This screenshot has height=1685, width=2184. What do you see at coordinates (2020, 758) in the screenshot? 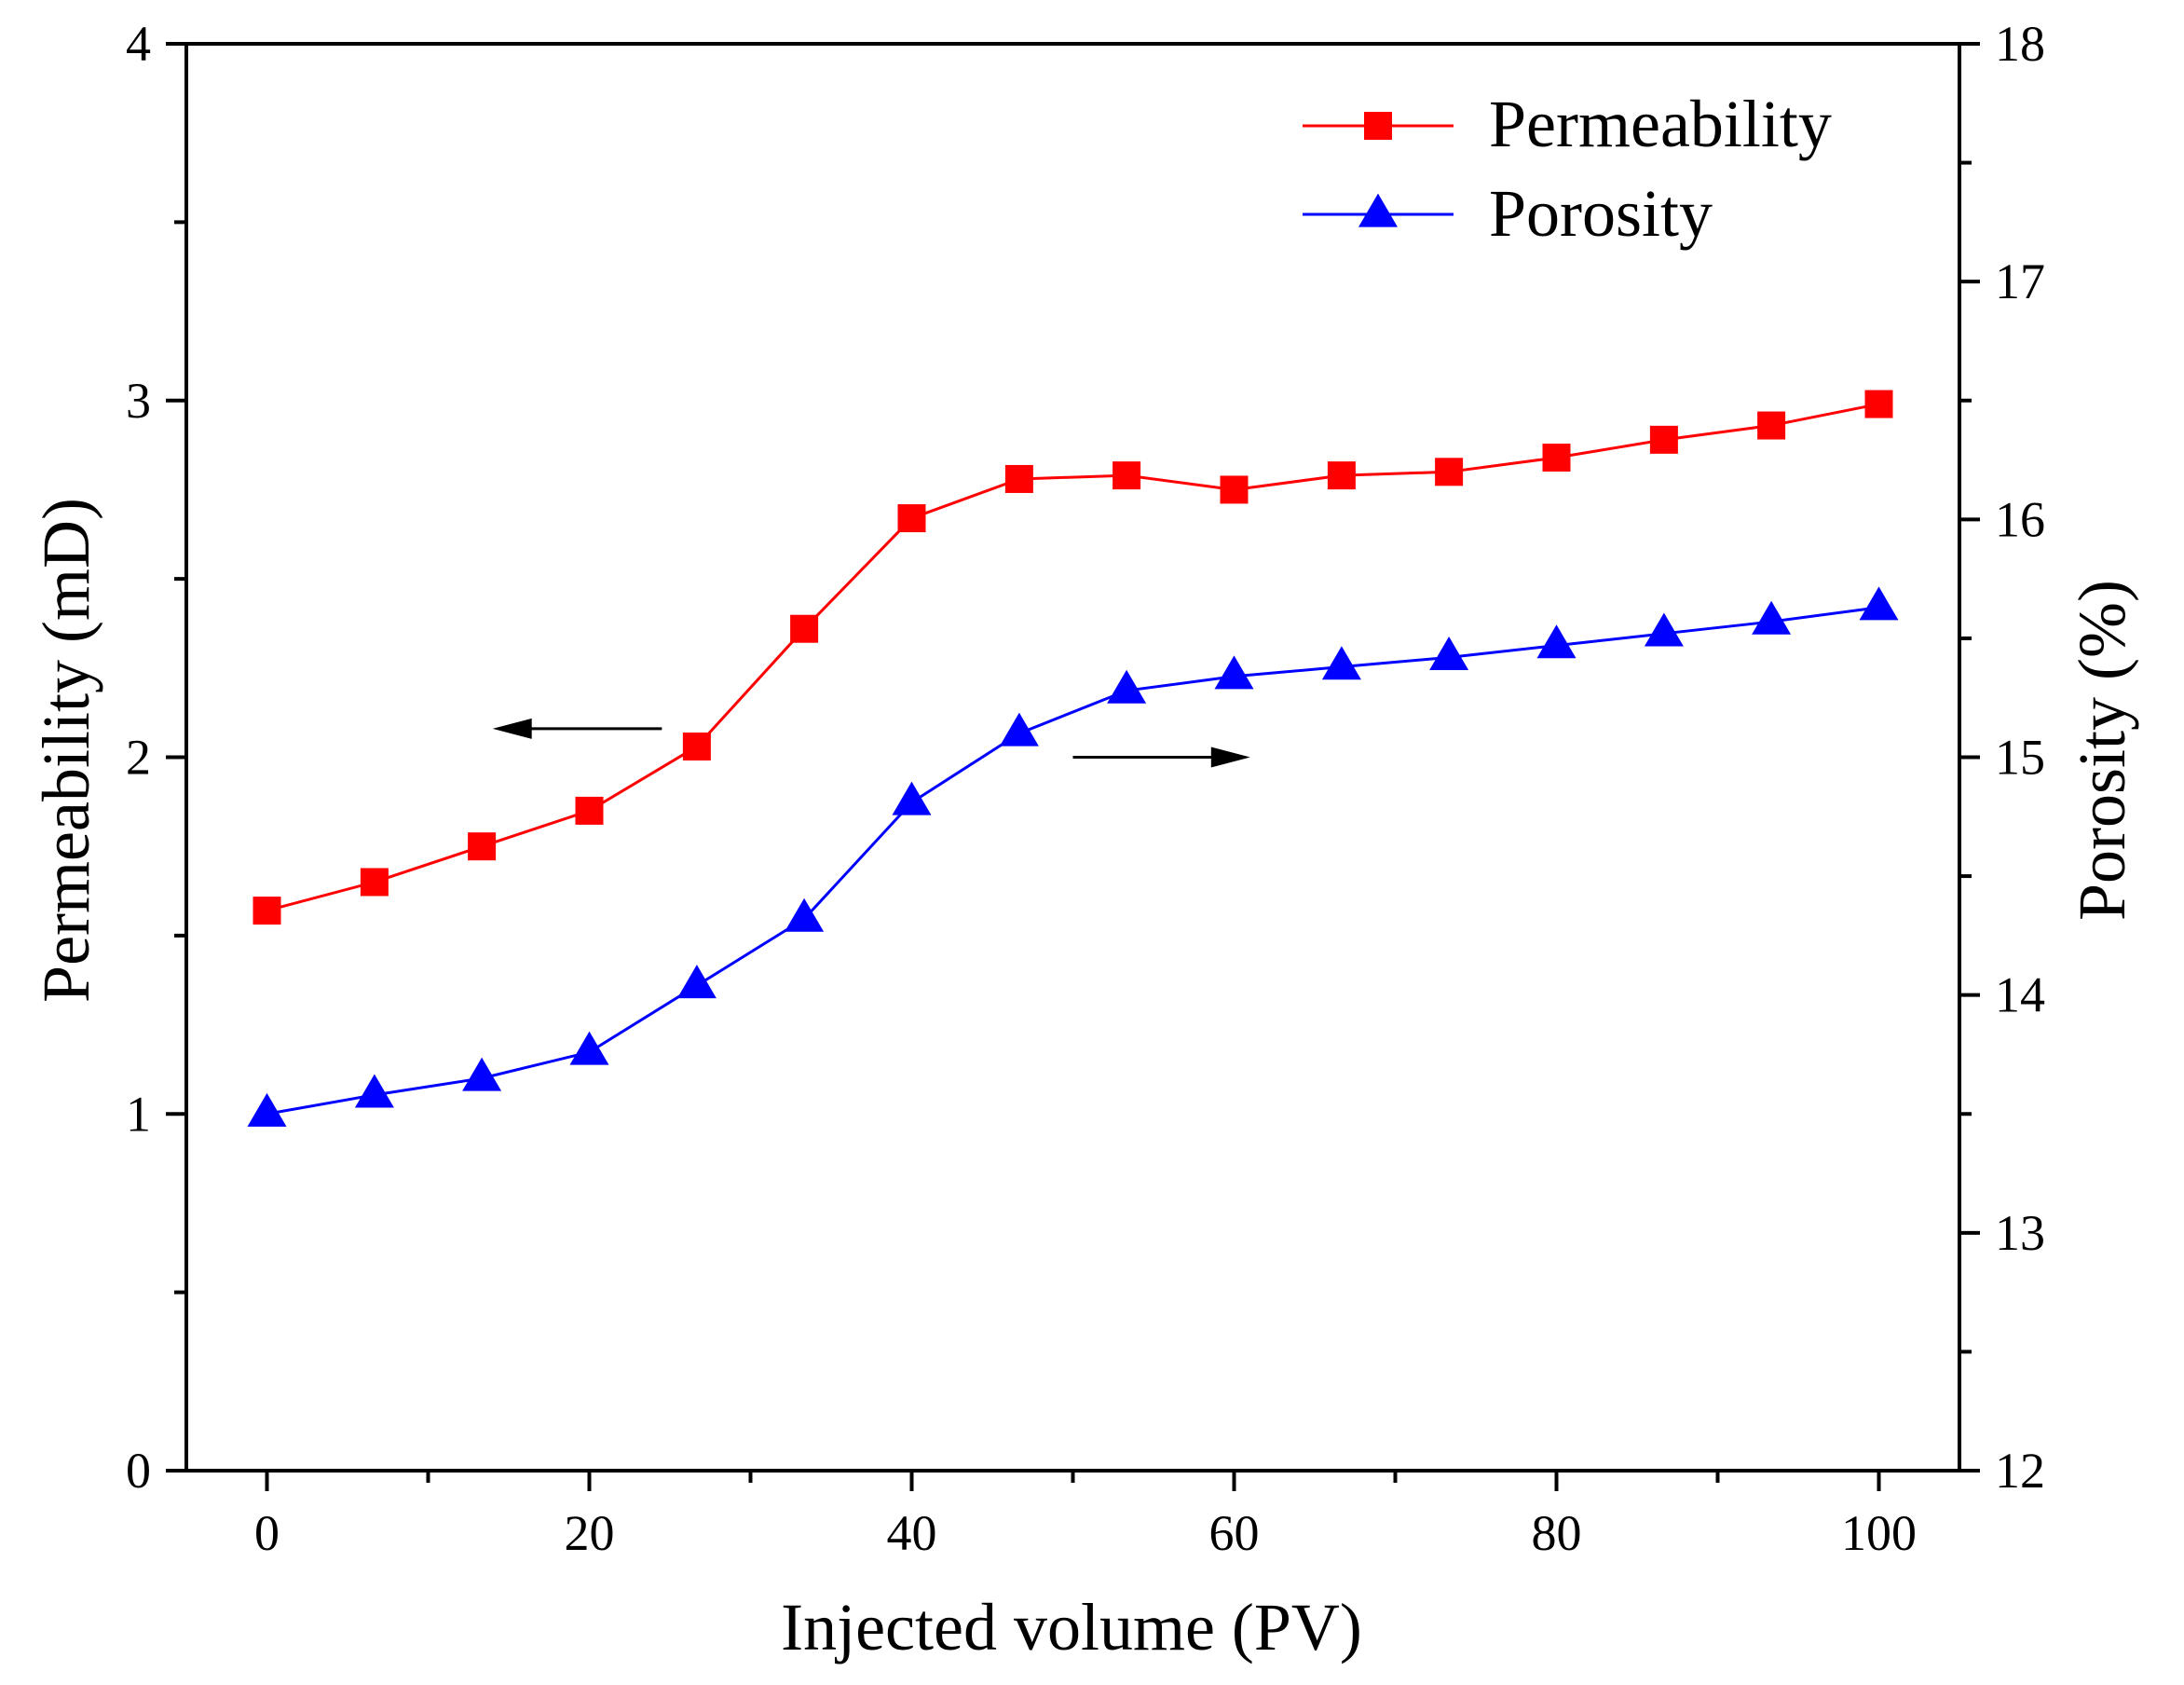
I see `y2-tick-label: 15` at bounding box center [2020, 758].